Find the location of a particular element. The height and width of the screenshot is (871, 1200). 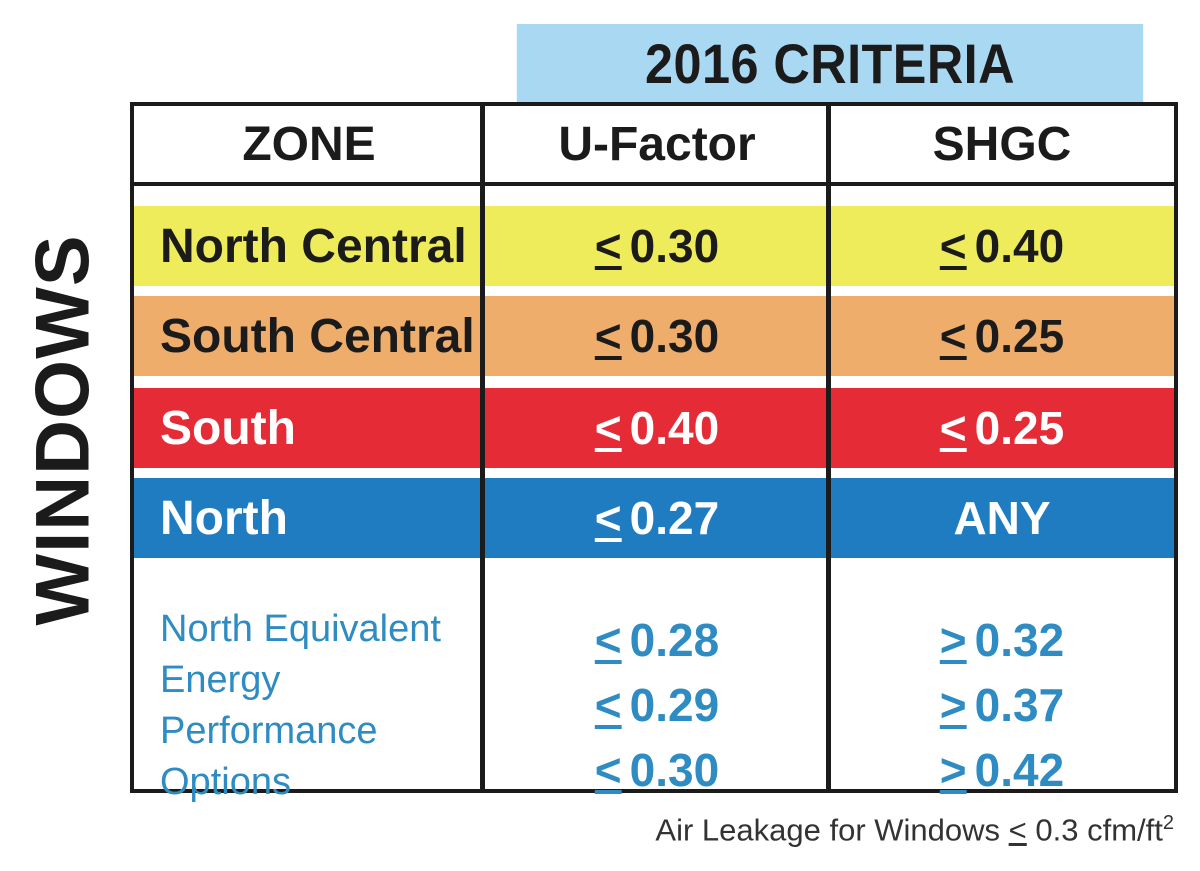

column-header-zone: ZONE is located at coordinates (309, 144).